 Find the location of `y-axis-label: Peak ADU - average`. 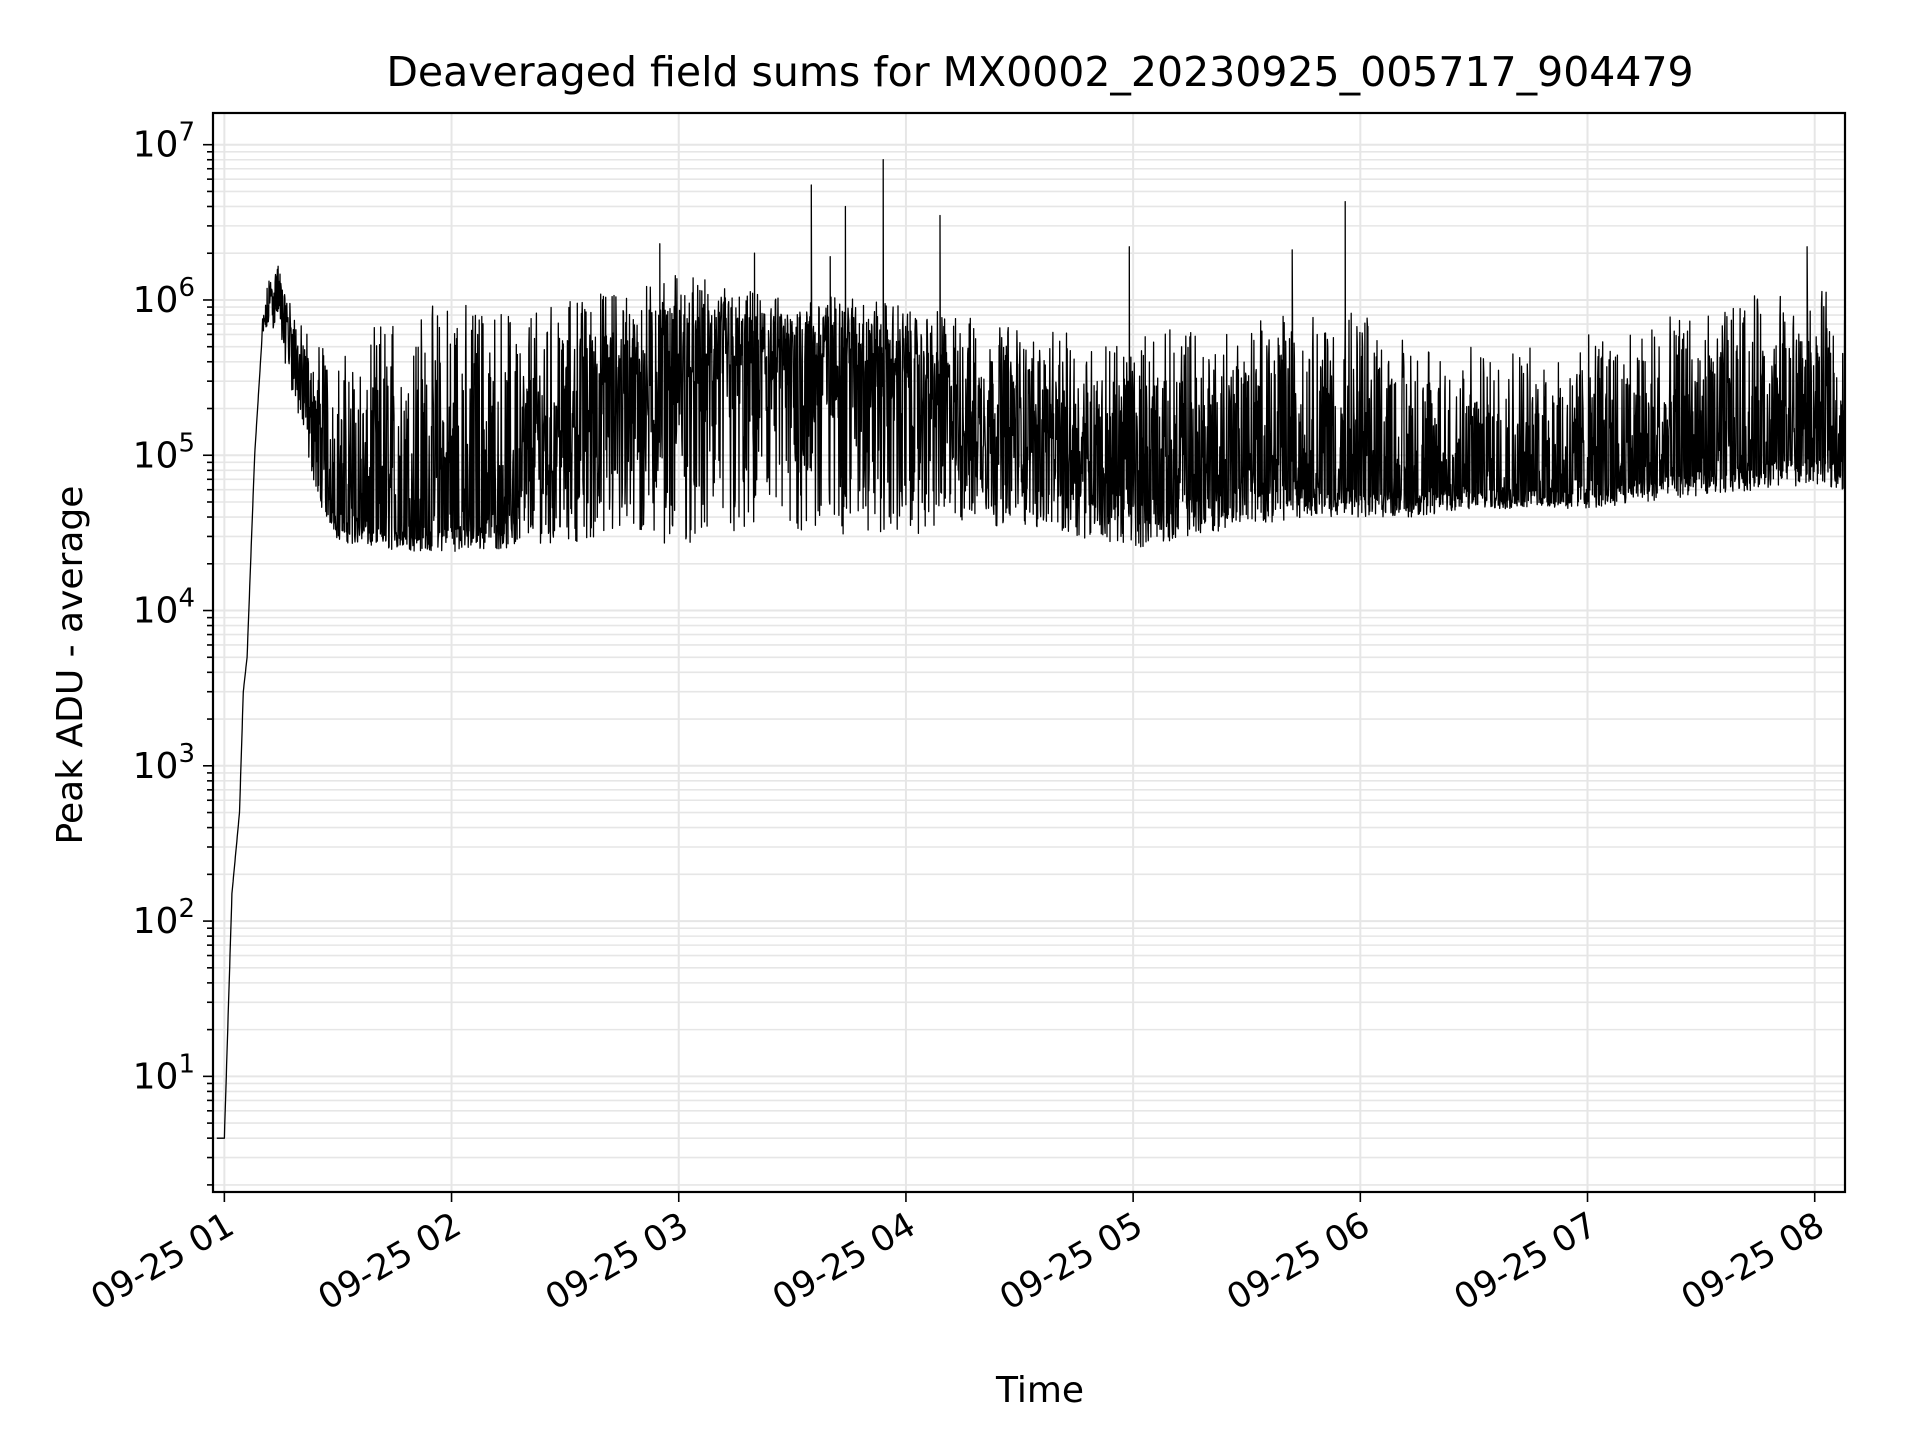

y-axis-label: Peak ADU - average is located at coordinates (70, 665).